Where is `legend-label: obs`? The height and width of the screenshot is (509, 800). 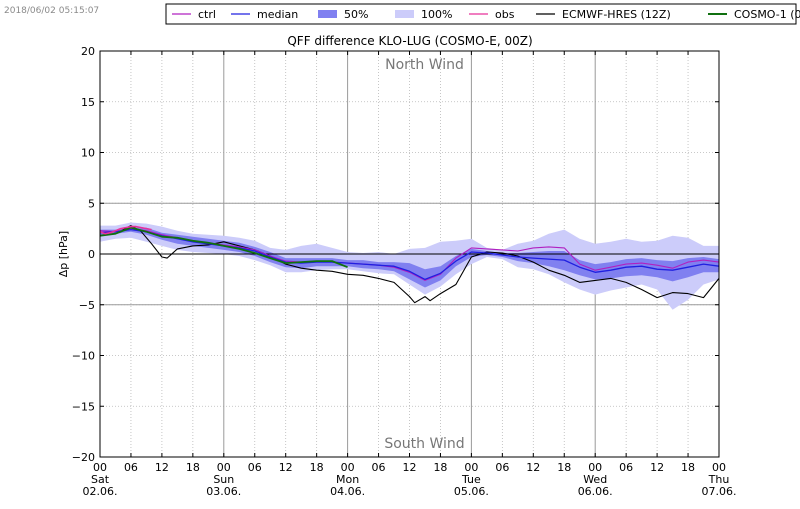 legend-label: obs is located at coordinates (505, 14).